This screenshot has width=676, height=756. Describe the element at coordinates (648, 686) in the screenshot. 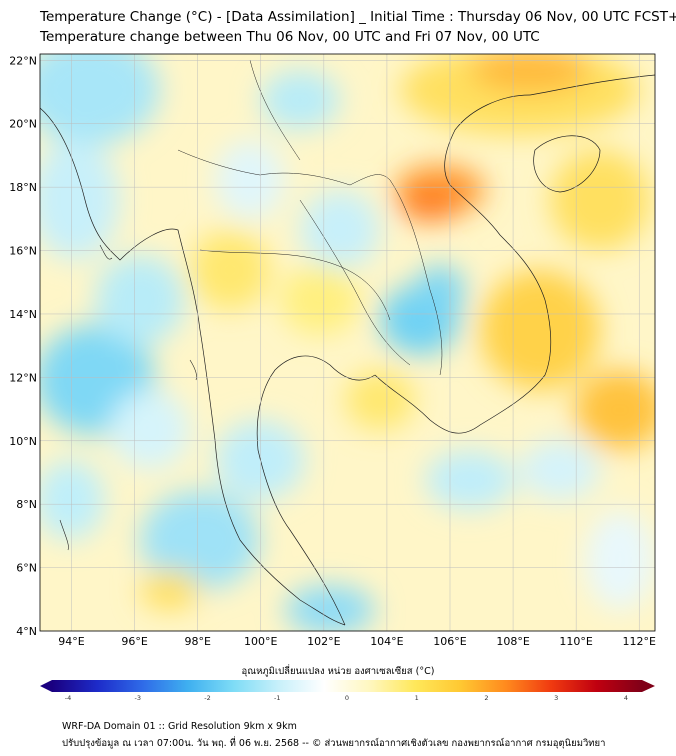

I see `colorbar-high-arrow` at that location.